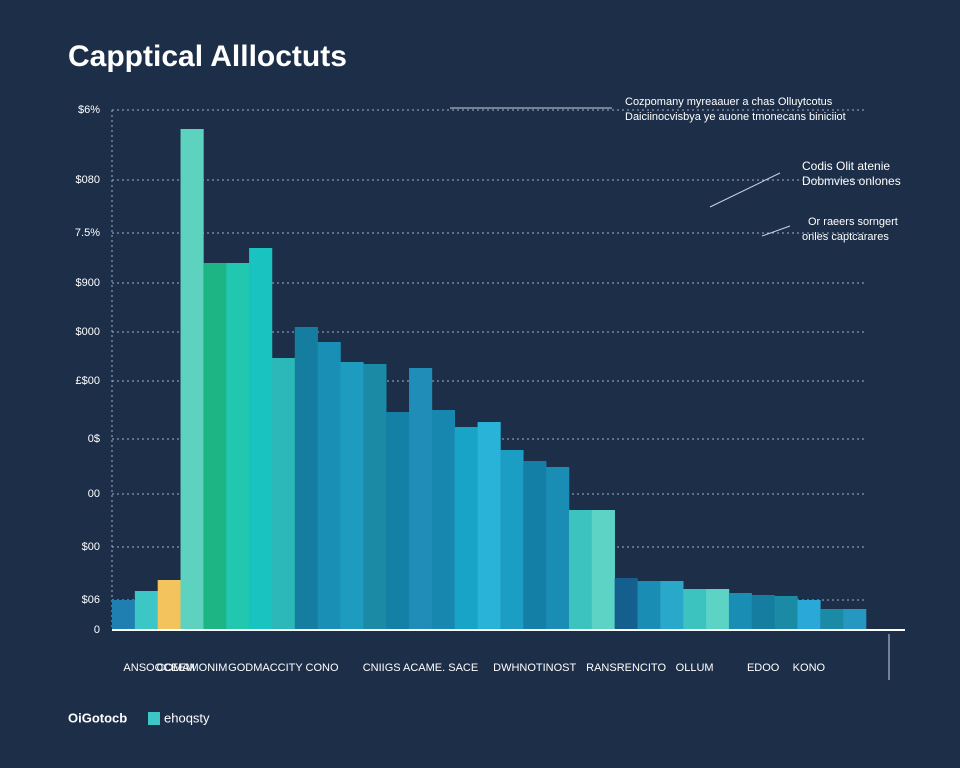  I want to click on x-tick-label: COMAMONIM, so click(192, 668).